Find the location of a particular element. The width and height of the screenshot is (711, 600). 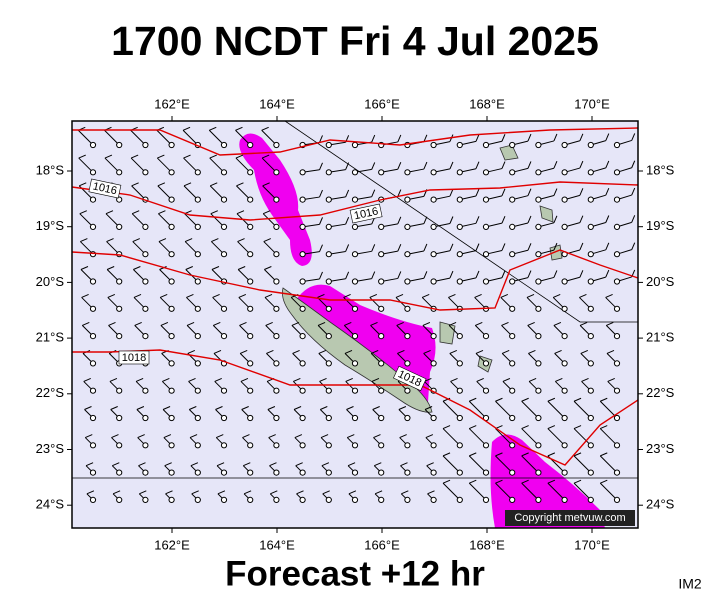

lat-label: 19°S is located at coordinates (50, 225).